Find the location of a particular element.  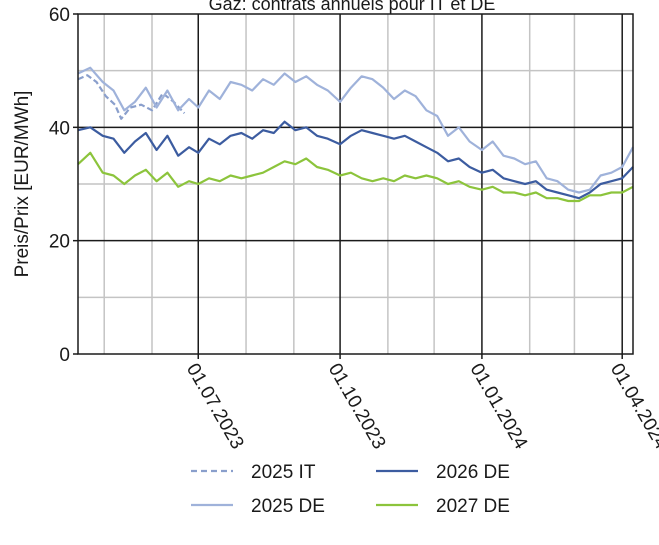

legend: 2025 IT 2025 DE 2026 DE 2027 DE is located at coordinates (350, 489).